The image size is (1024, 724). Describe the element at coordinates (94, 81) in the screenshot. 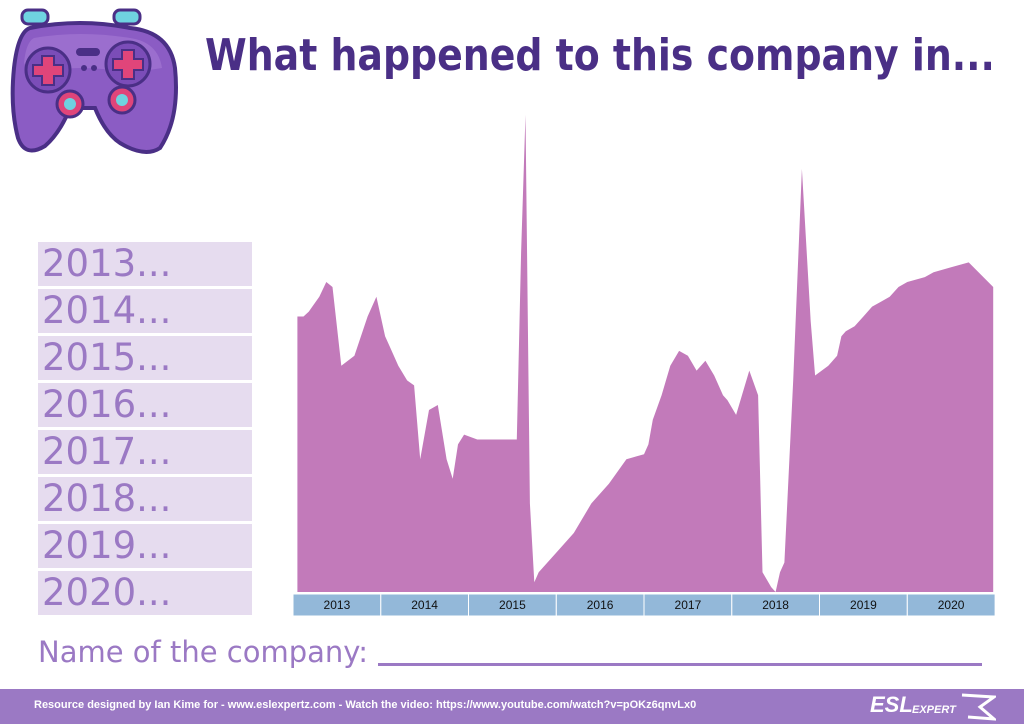

I see `game-controller-icon` at that location.